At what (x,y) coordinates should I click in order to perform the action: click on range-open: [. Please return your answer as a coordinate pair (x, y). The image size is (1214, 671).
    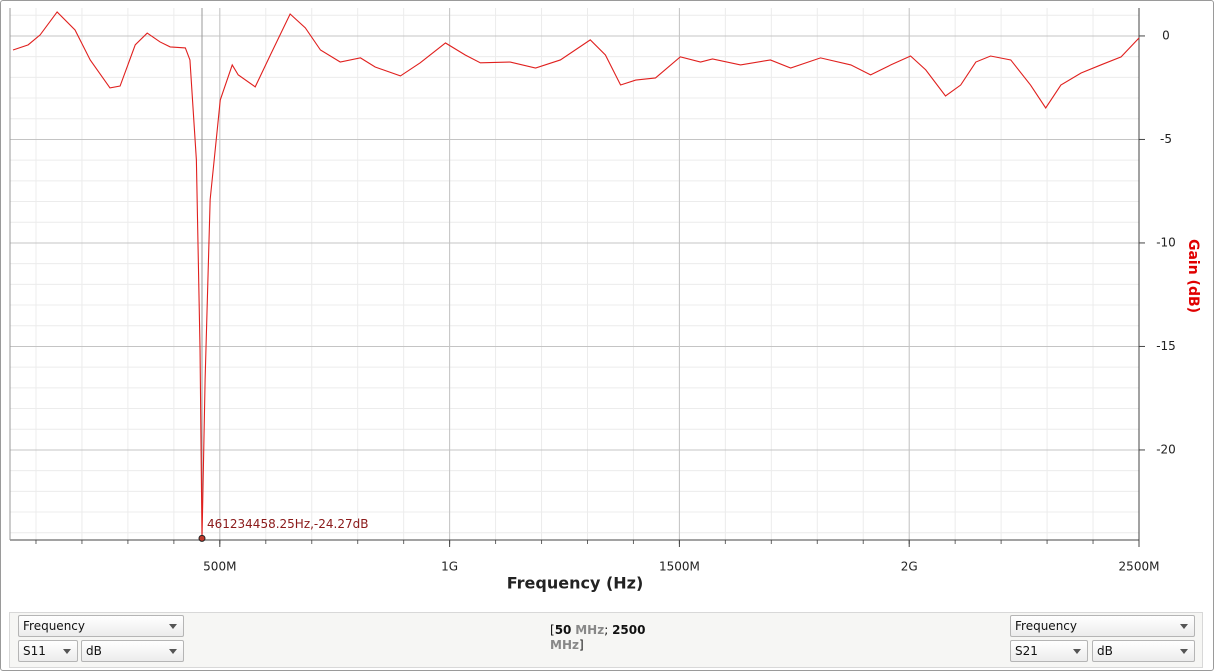
    Looking at the image, I should click on (552, 630).